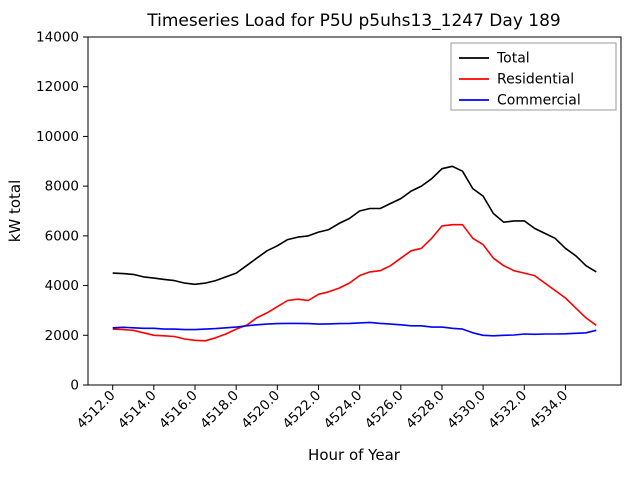 This screenshot has height=480, width=640. I want to click on x-tick-label: 4512.0, so click(96, 410).